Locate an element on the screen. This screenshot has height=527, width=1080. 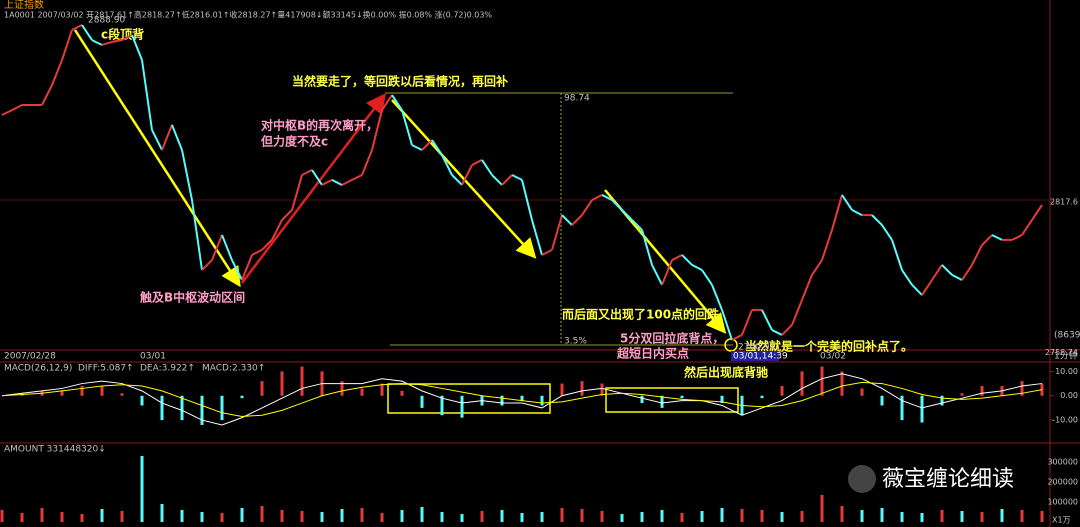
macd-title: MACD(26,12,9) is located at coordinates (38, 369).